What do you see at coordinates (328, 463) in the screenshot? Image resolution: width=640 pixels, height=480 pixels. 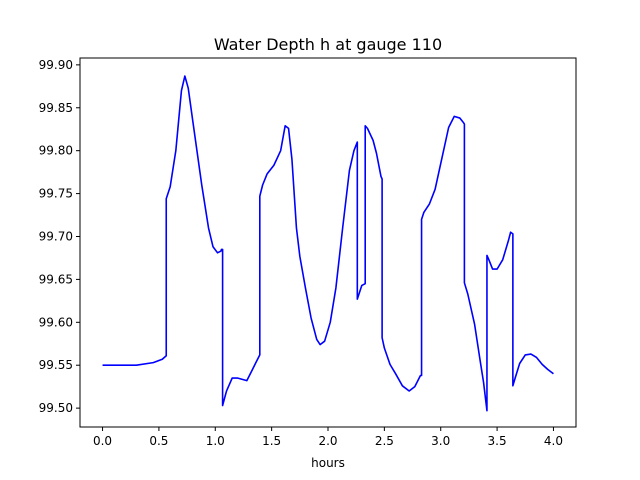 I see `x-axis-label: hours` at bounding box center [328, 463].